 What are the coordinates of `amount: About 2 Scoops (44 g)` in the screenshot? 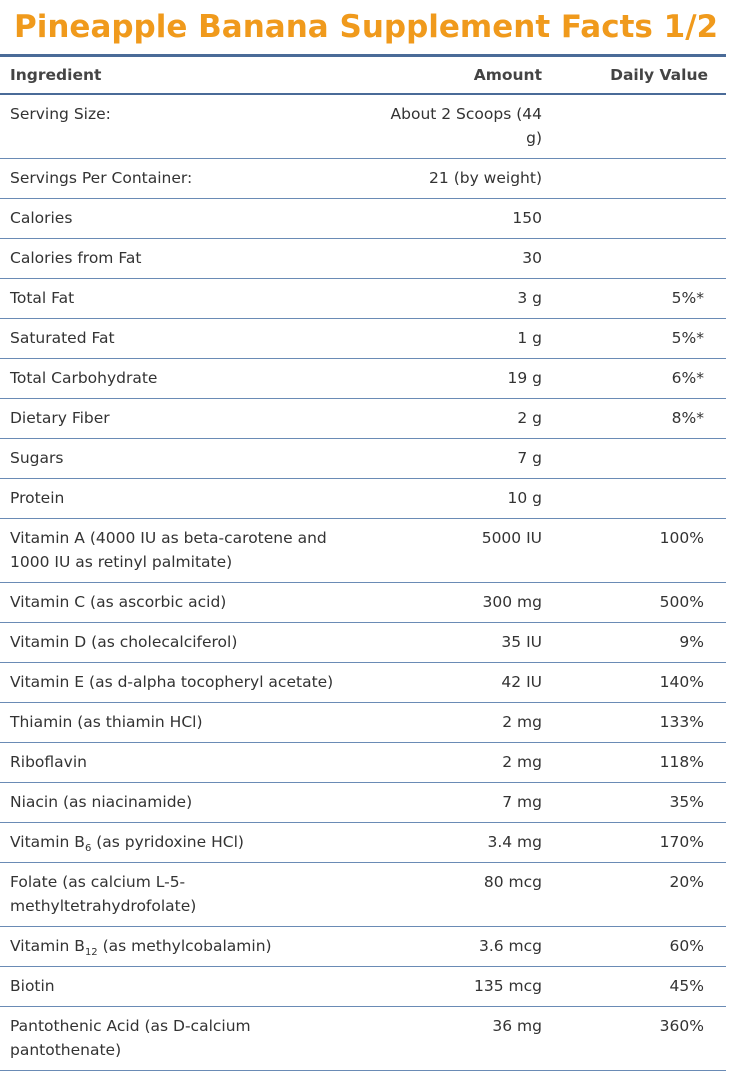 It's located at (453, 126).